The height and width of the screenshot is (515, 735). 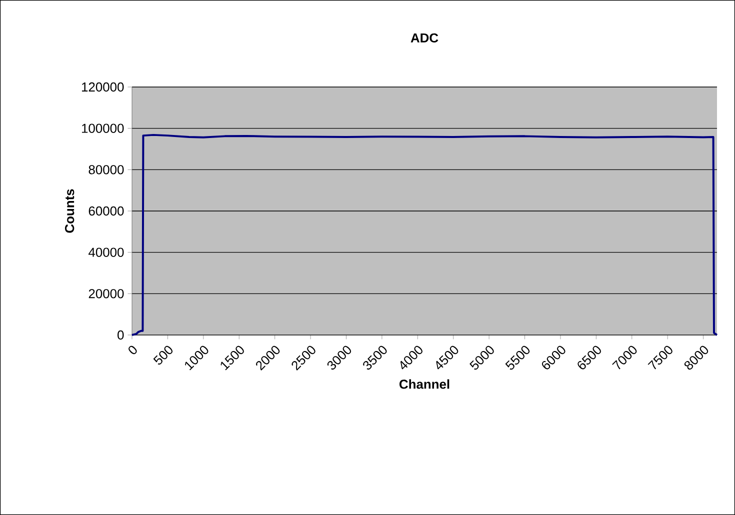 I want to click on y-tick-label: 80000, so click(x=106, y=169).